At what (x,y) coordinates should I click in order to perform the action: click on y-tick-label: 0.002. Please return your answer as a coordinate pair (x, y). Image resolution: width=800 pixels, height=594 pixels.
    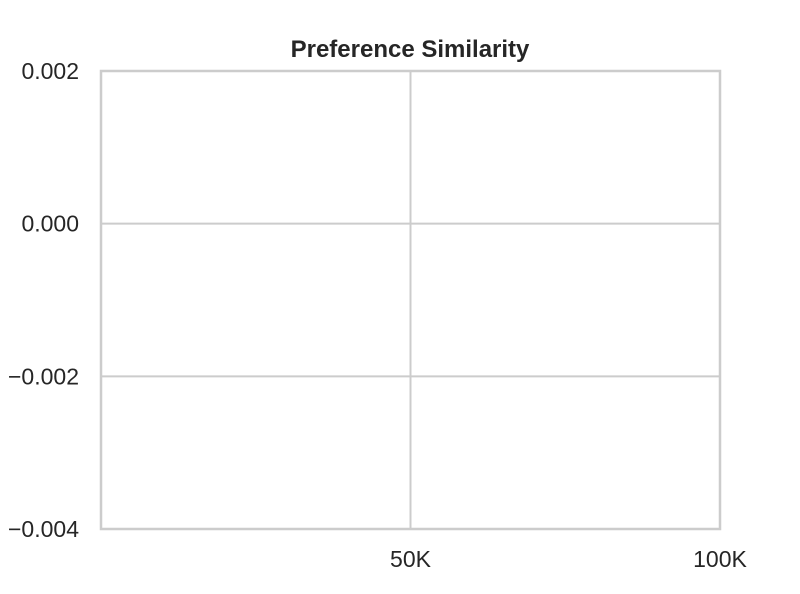
    Looking at the image, I should click on (50, 71).